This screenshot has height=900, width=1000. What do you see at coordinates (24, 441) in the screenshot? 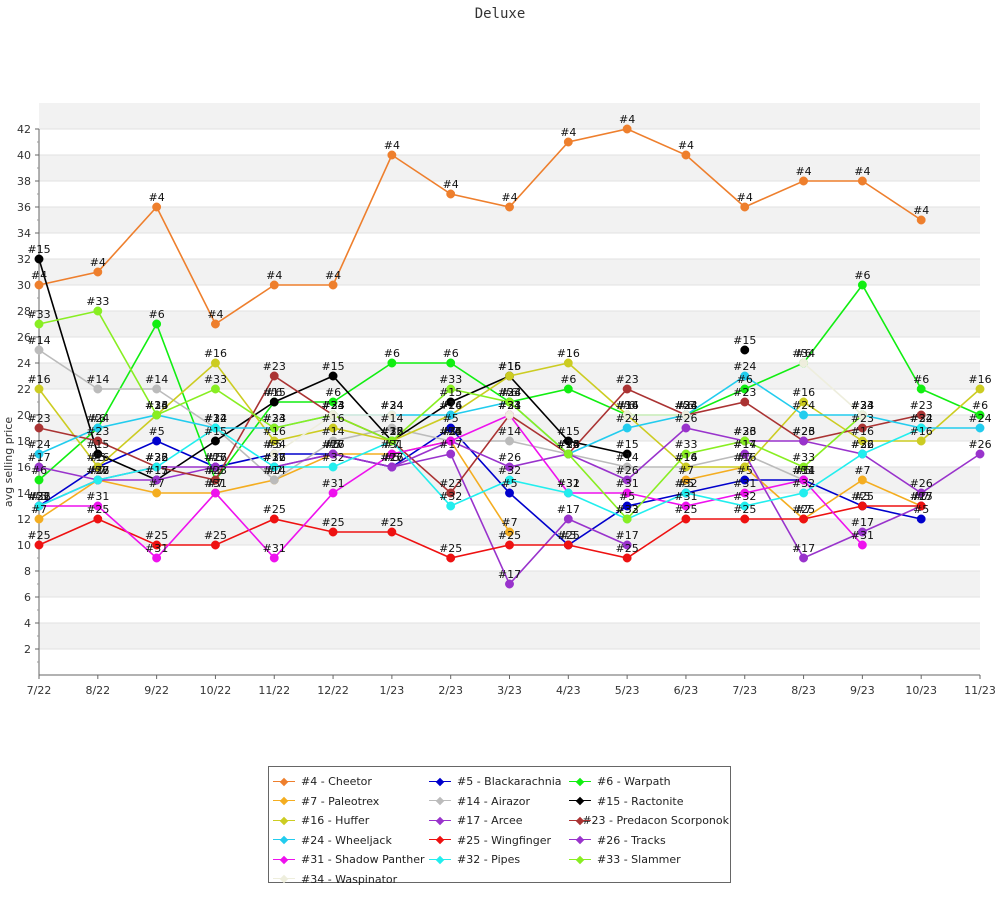
I see `y-tick-label: 18` at bounding box center [24, 441].